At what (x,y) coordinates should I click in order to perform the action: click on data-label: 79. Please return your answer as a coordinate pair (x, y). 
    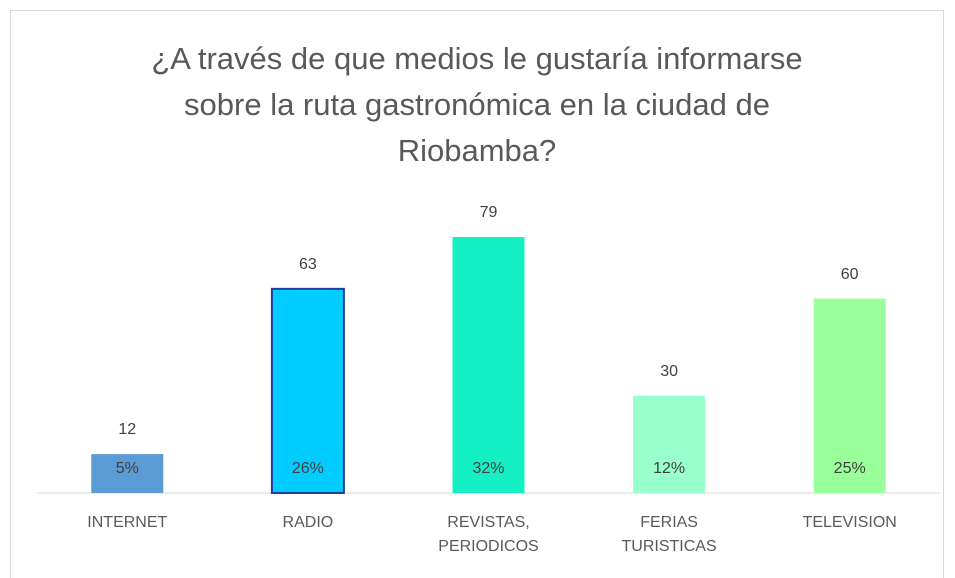
    Looking at the image, I should click on (488, 212).